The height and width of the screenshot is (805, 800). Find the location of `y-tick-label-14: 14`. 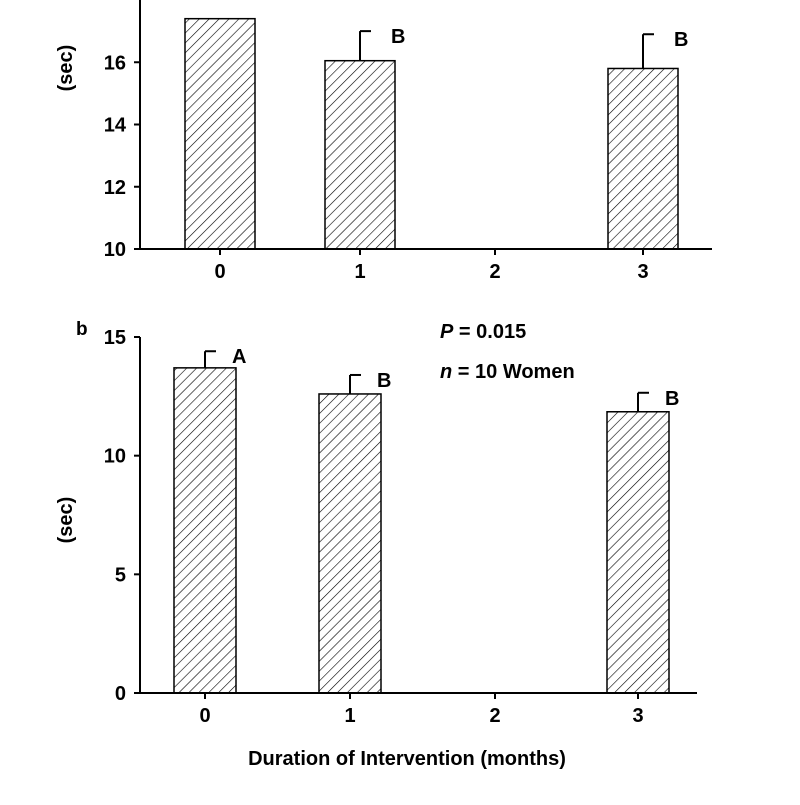

y-tick-label-14: 14 is located at coordinates (115, 126).